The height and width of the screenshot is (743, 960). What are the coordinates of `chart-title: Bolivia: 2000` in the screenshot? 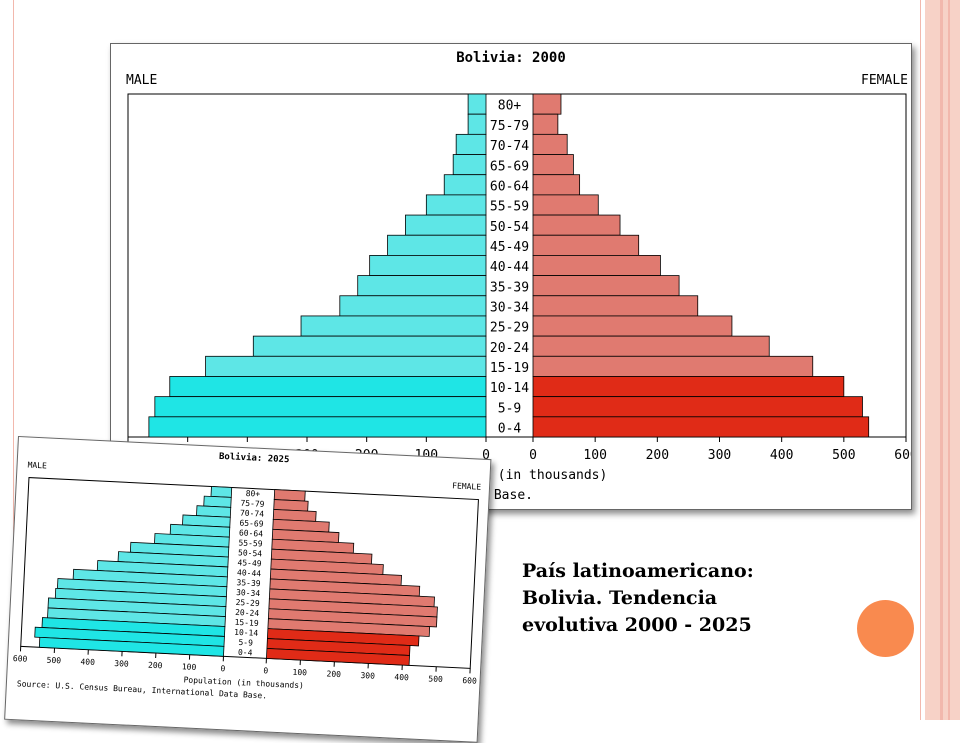 It's located at (511, 58).